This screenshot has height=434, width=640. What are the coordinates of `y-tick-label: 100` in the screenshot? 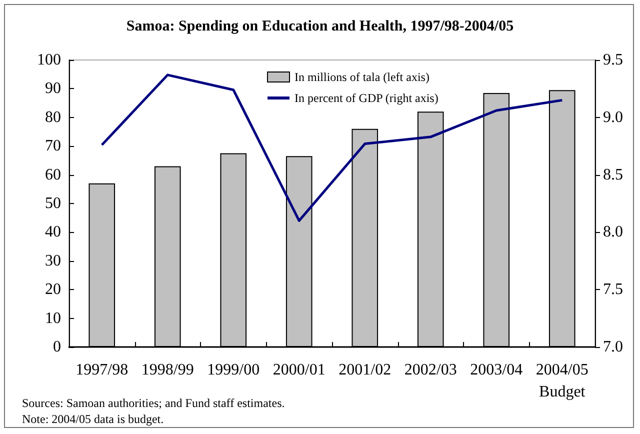 It's located at (49, 60).